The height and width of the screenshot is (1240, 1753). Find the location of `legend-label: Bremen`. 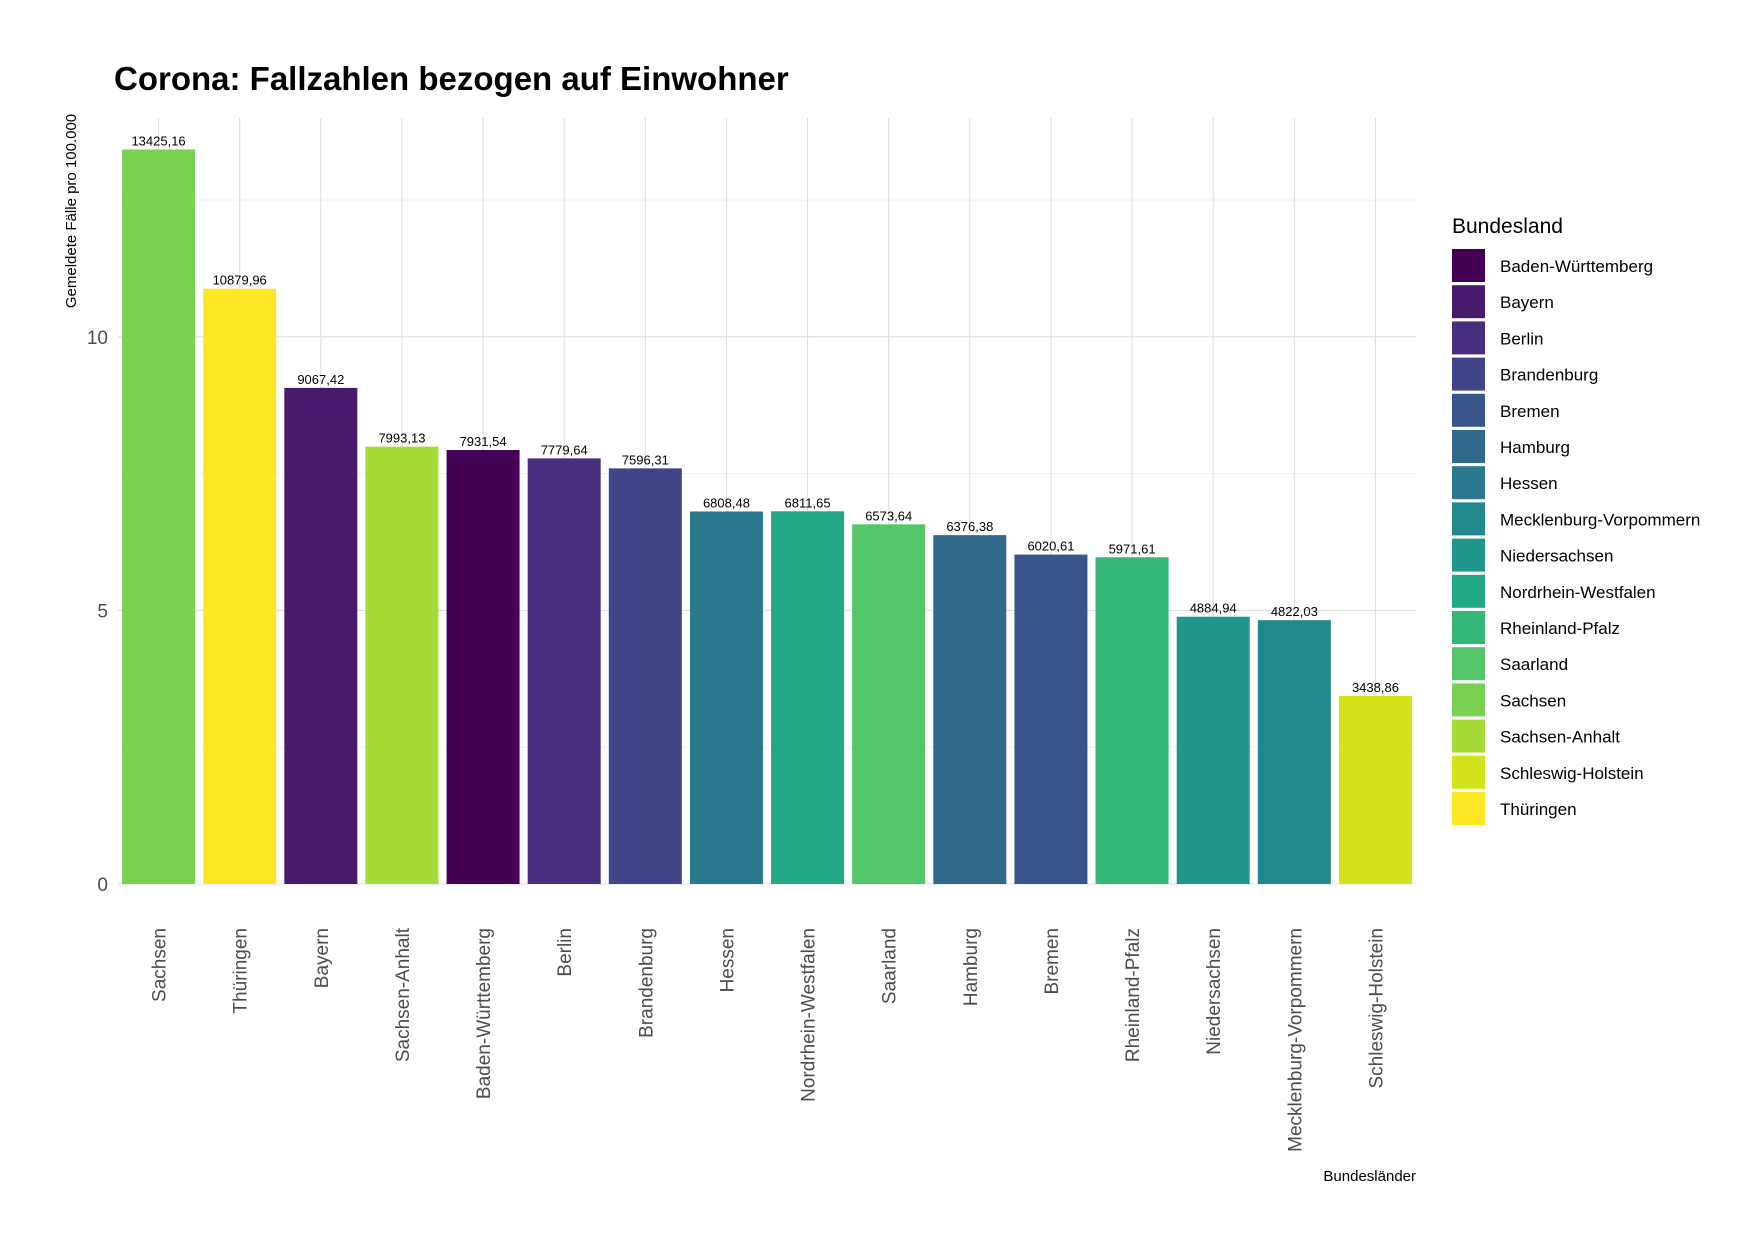

legend-label: Bremen is located at coordinates (1530, 411).